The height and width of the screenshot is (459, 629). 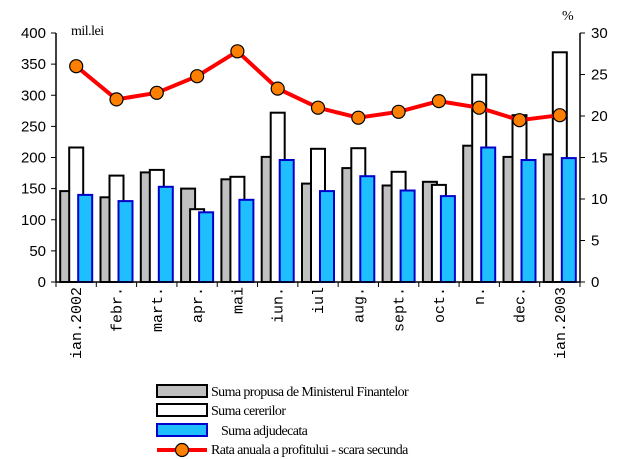 I want to click on right-tick-label: 30, so click(x=599, y=33).